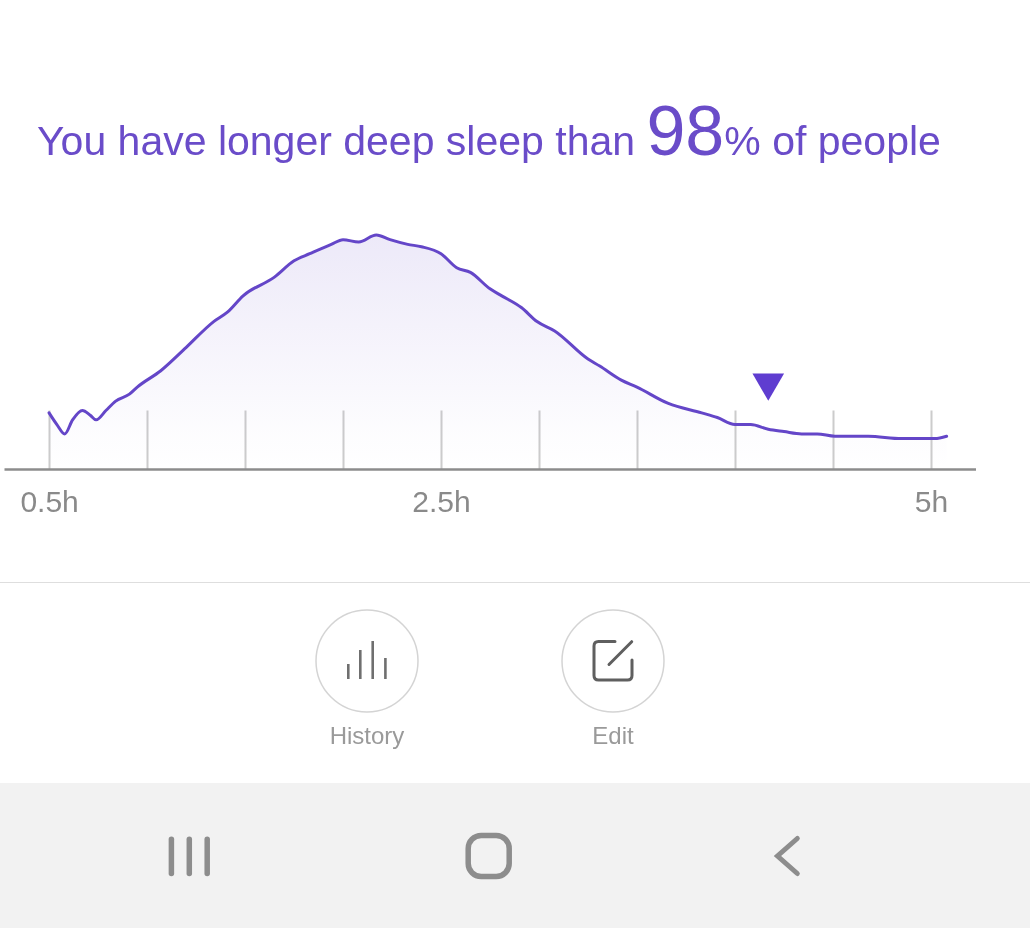 The width and height of the screenshot is (1030, 928). What do you see at coordinates (441, 501) in the screenshot?
I see `x-tick-label: 2.5h` at bounding box center [441, 501].